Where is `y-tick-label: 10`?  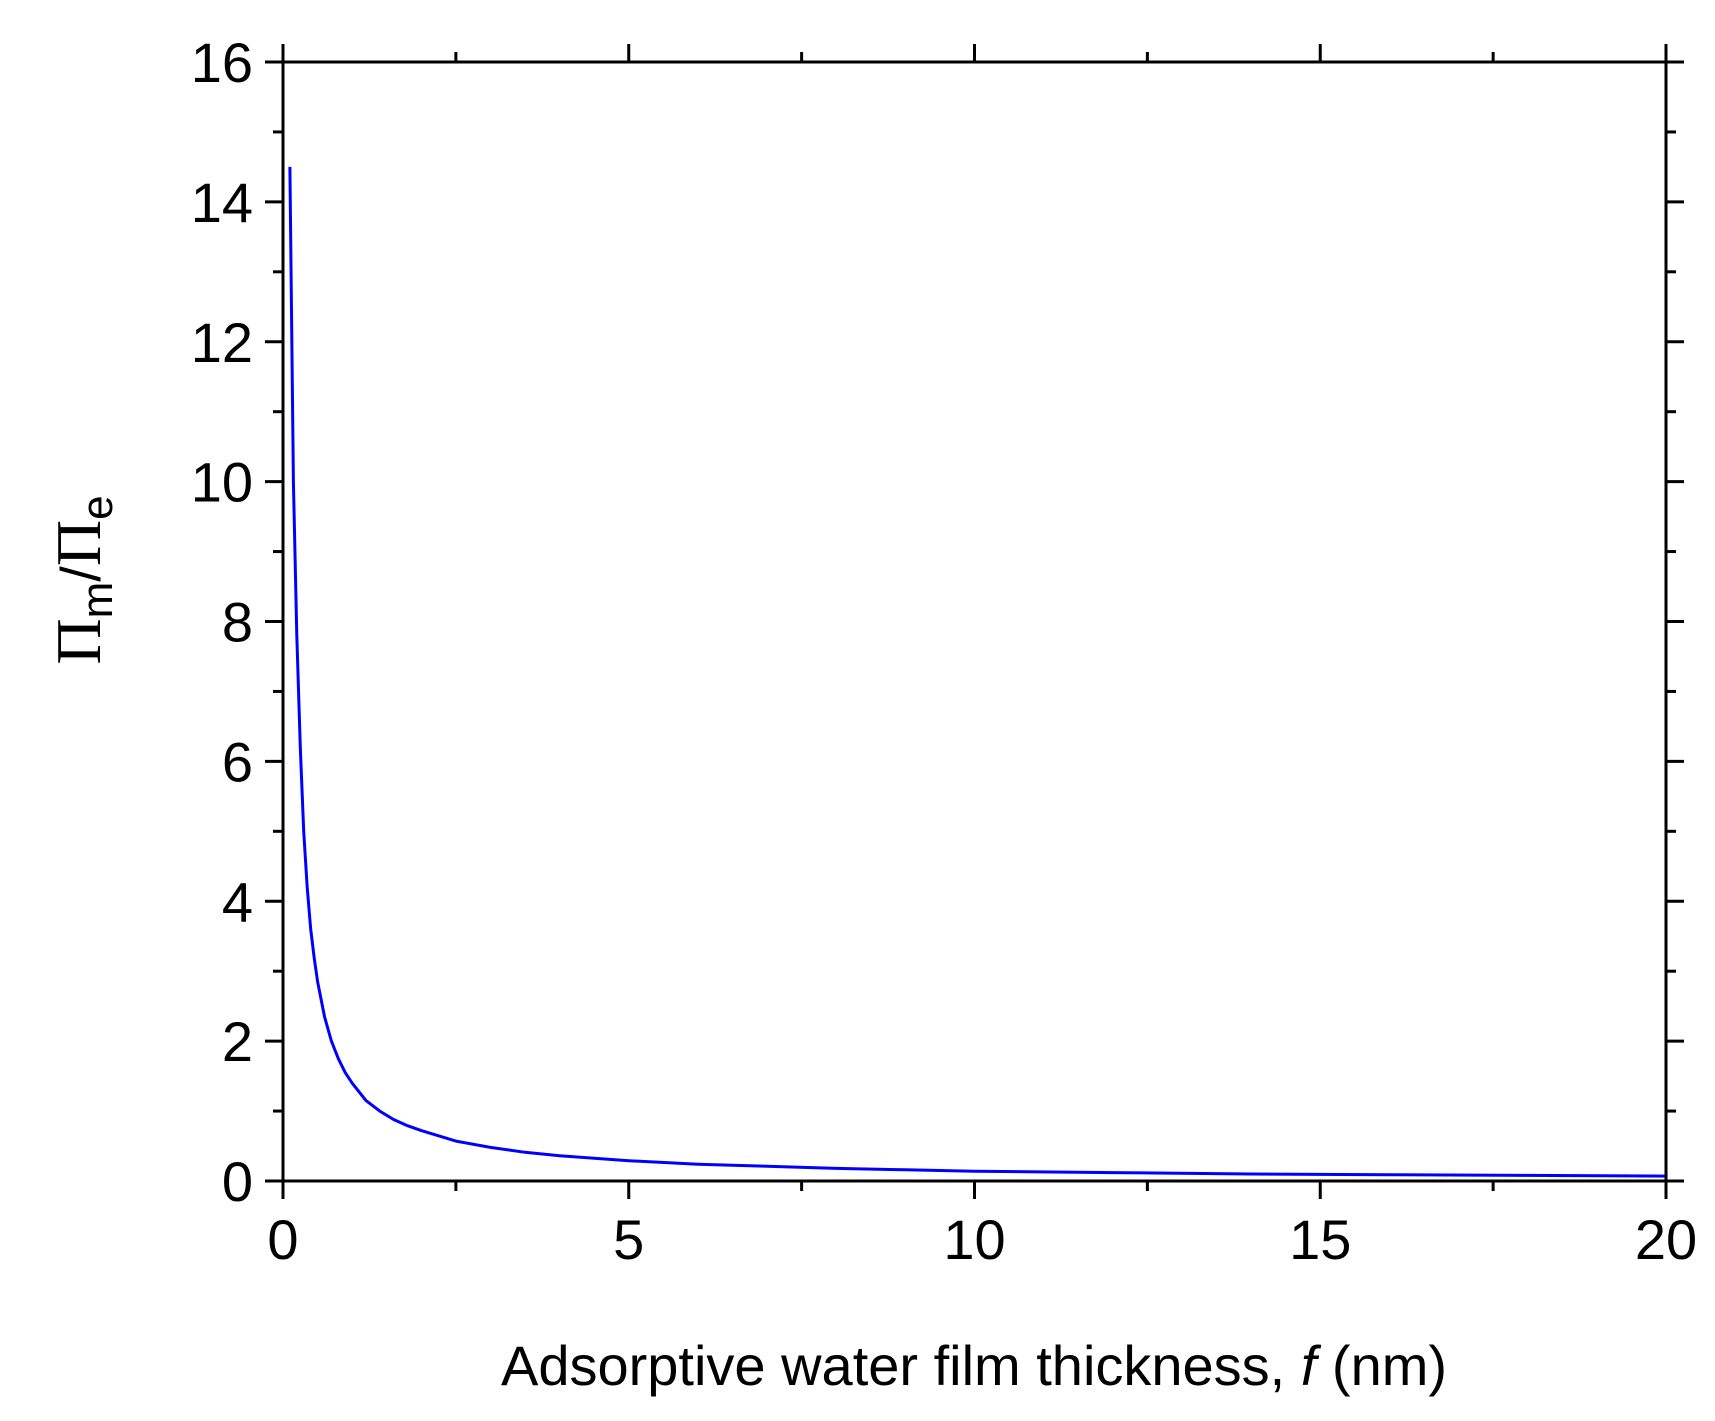 y-tick-label: 10 is located at coordinates (222, 482).